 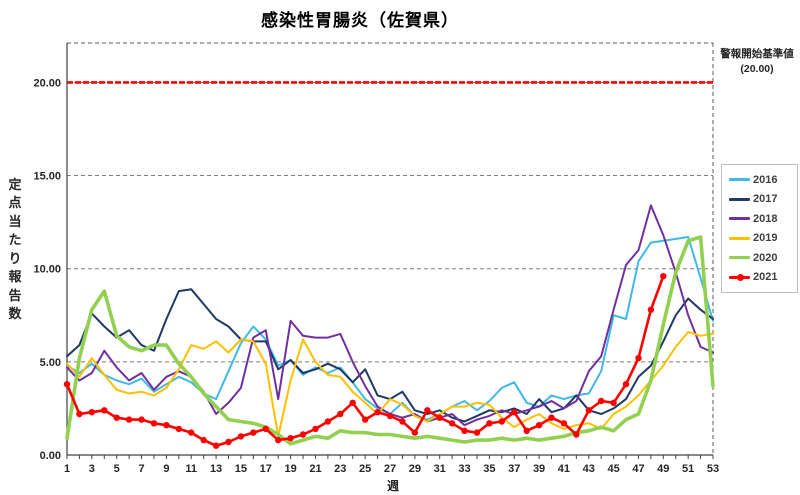 What do you see at coordinates (739, 219) in the screenshot?
I see `legend-swatch-2018` at bounding box center [739, 219].